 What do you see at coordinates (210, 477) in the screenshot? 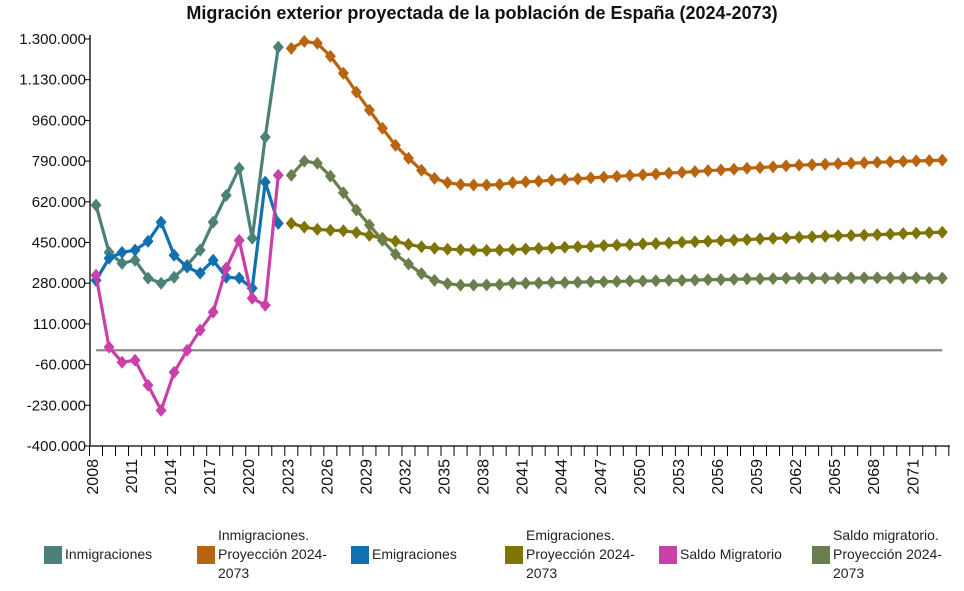
I see `x-tick-label: 2017` at bounding box center [210, 477].